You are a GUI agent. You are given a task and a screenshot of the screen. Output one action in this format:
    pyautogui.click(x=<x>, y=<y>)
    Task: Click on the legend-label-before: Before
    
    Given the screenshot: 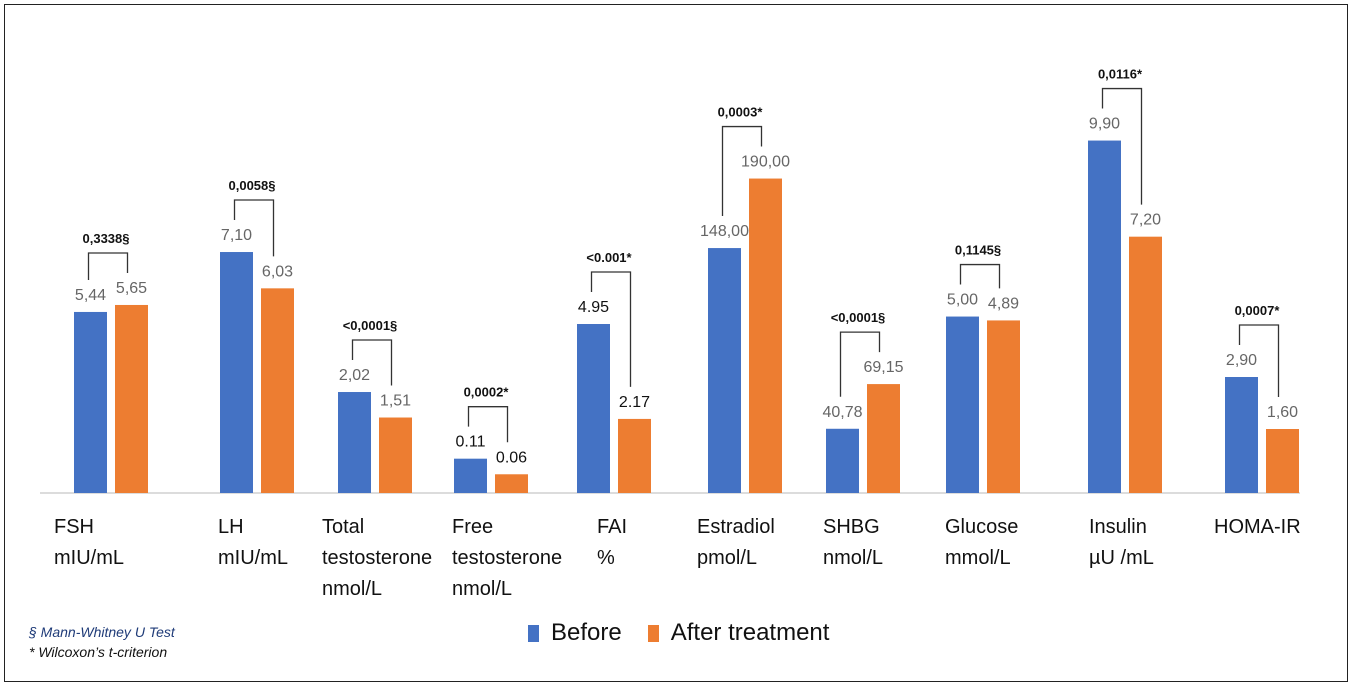 What is the action you would take?
    pyautogui.click(x=586, y=632)
    